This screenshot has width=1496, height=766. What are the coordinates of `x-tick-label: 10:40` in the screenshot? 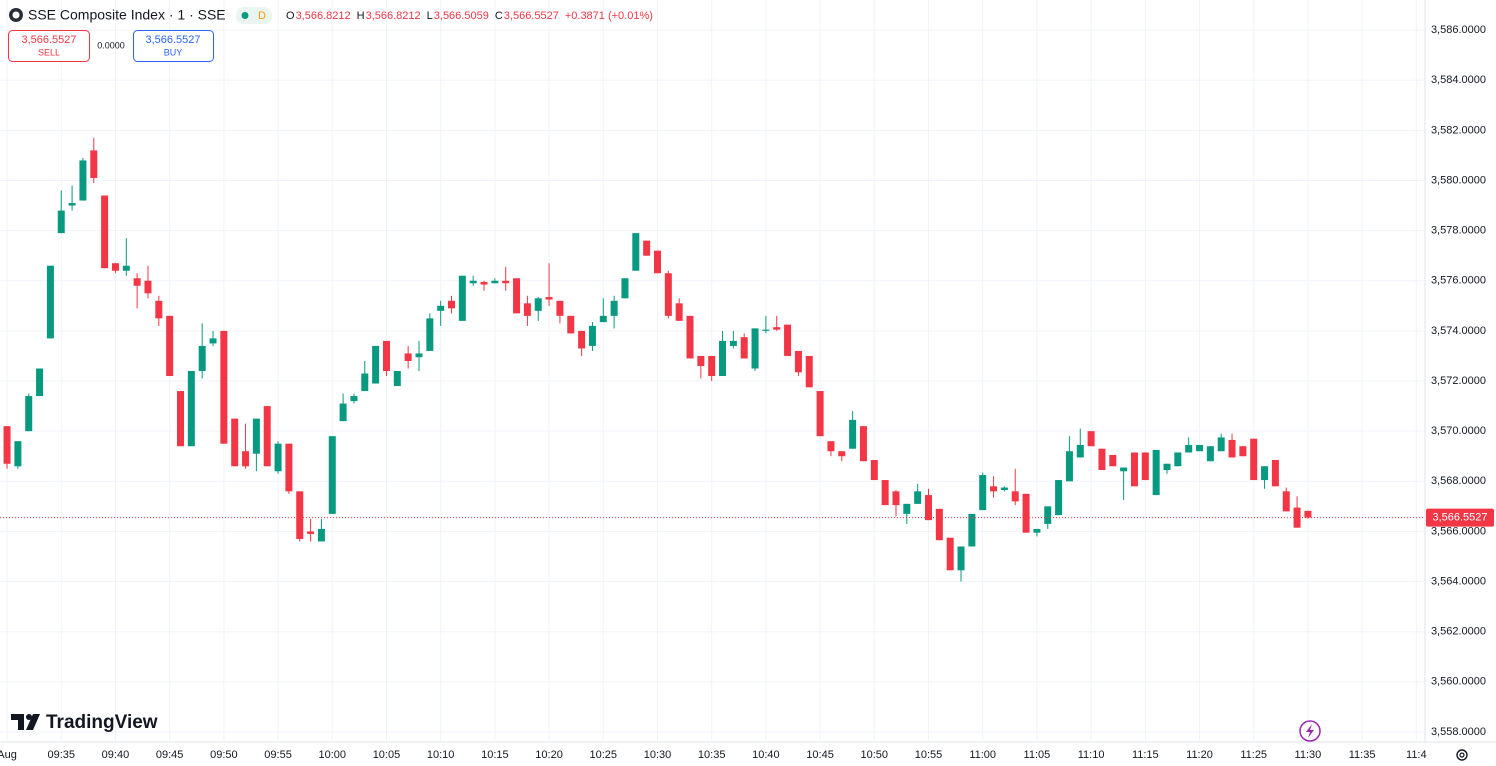 It's located at (766, 755).